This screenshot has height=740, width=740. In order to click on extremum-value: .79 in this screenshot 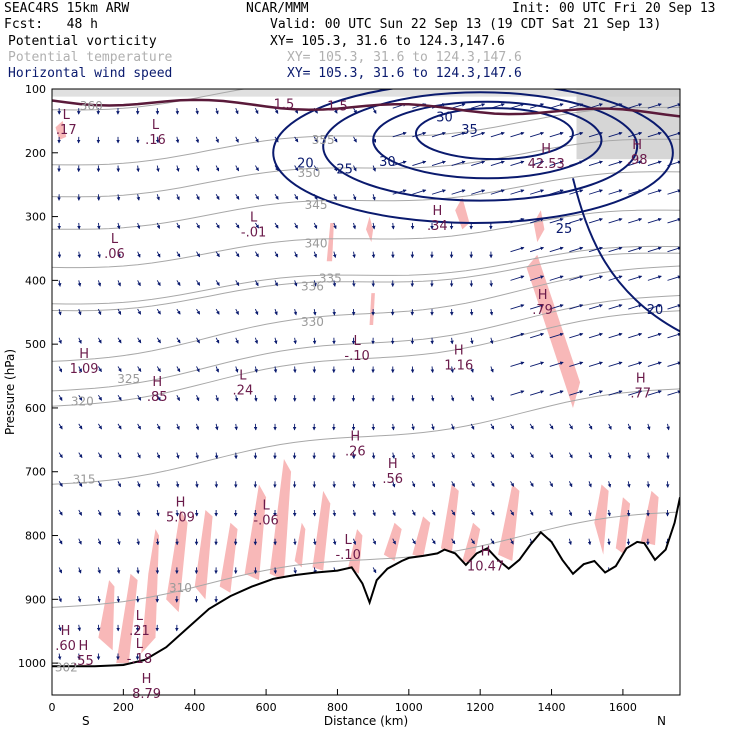, I will do `click(542, 310)`.